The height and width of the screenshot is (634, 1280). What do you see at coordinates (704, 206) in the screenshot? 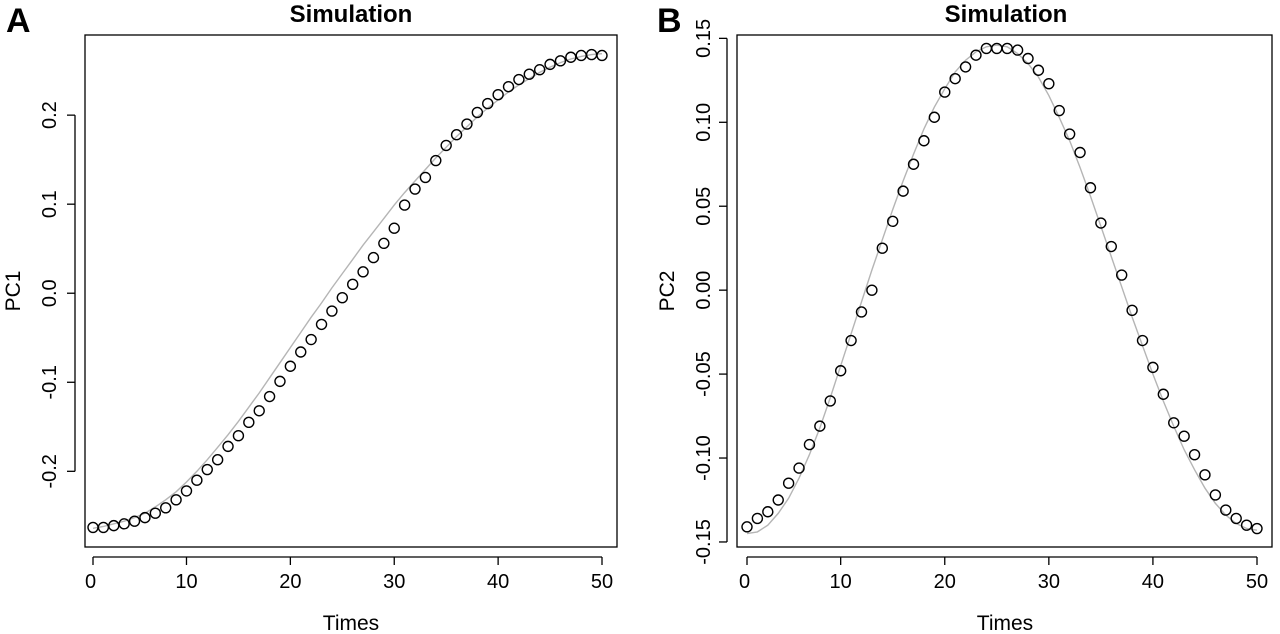
I see `y-tick-label-b: 0.05` at bounding box center [704, 206].